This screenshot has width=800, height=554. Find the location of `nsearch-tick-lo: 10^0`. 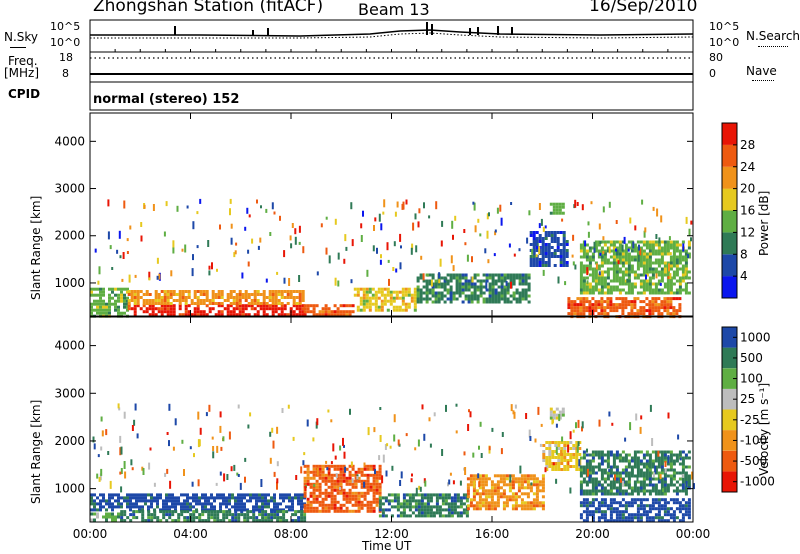

nsearch-tick-lo: 10^0 is located at coordinates (724, 42).